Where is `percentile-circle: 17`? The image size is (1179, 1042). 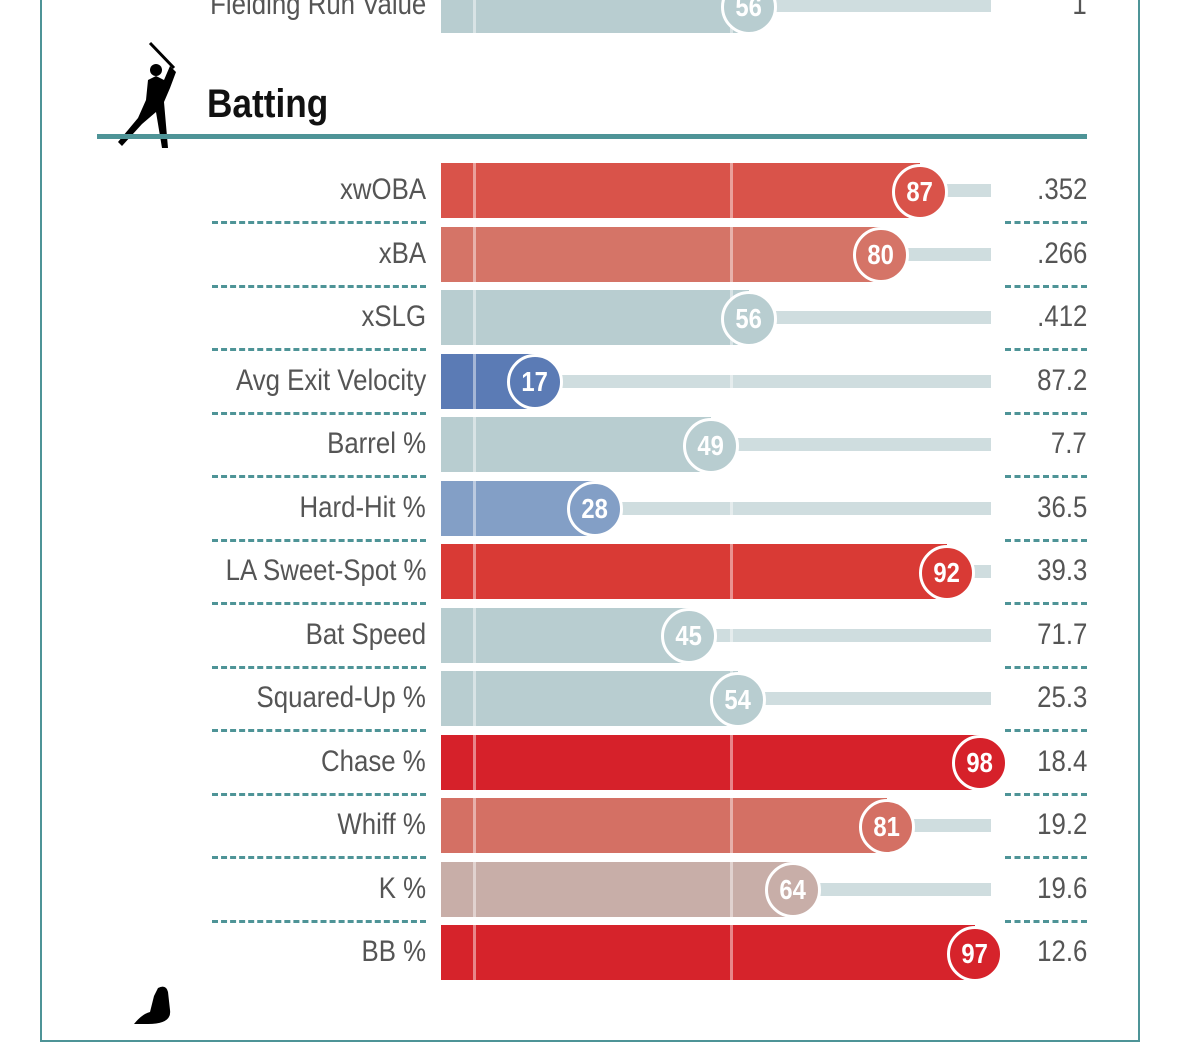 percentile-circle: 17 is located at coordinates (534, 382).